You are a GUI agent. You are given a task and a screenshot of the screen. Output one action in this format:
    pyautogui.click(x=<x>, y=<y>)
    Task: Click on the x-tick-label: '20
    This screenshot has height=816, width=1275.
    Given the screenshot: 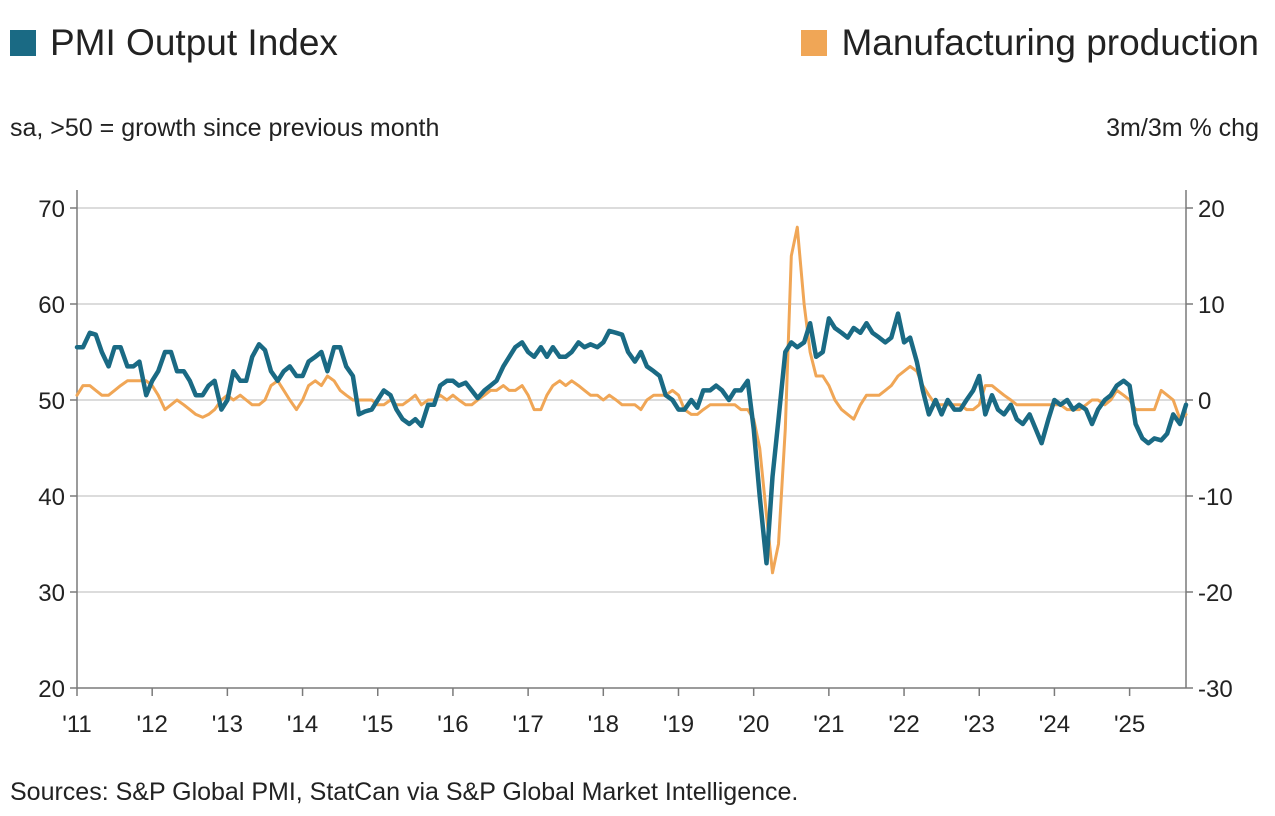 What is the action you would take?
    pyautogui.click(x=753, y=724)
    